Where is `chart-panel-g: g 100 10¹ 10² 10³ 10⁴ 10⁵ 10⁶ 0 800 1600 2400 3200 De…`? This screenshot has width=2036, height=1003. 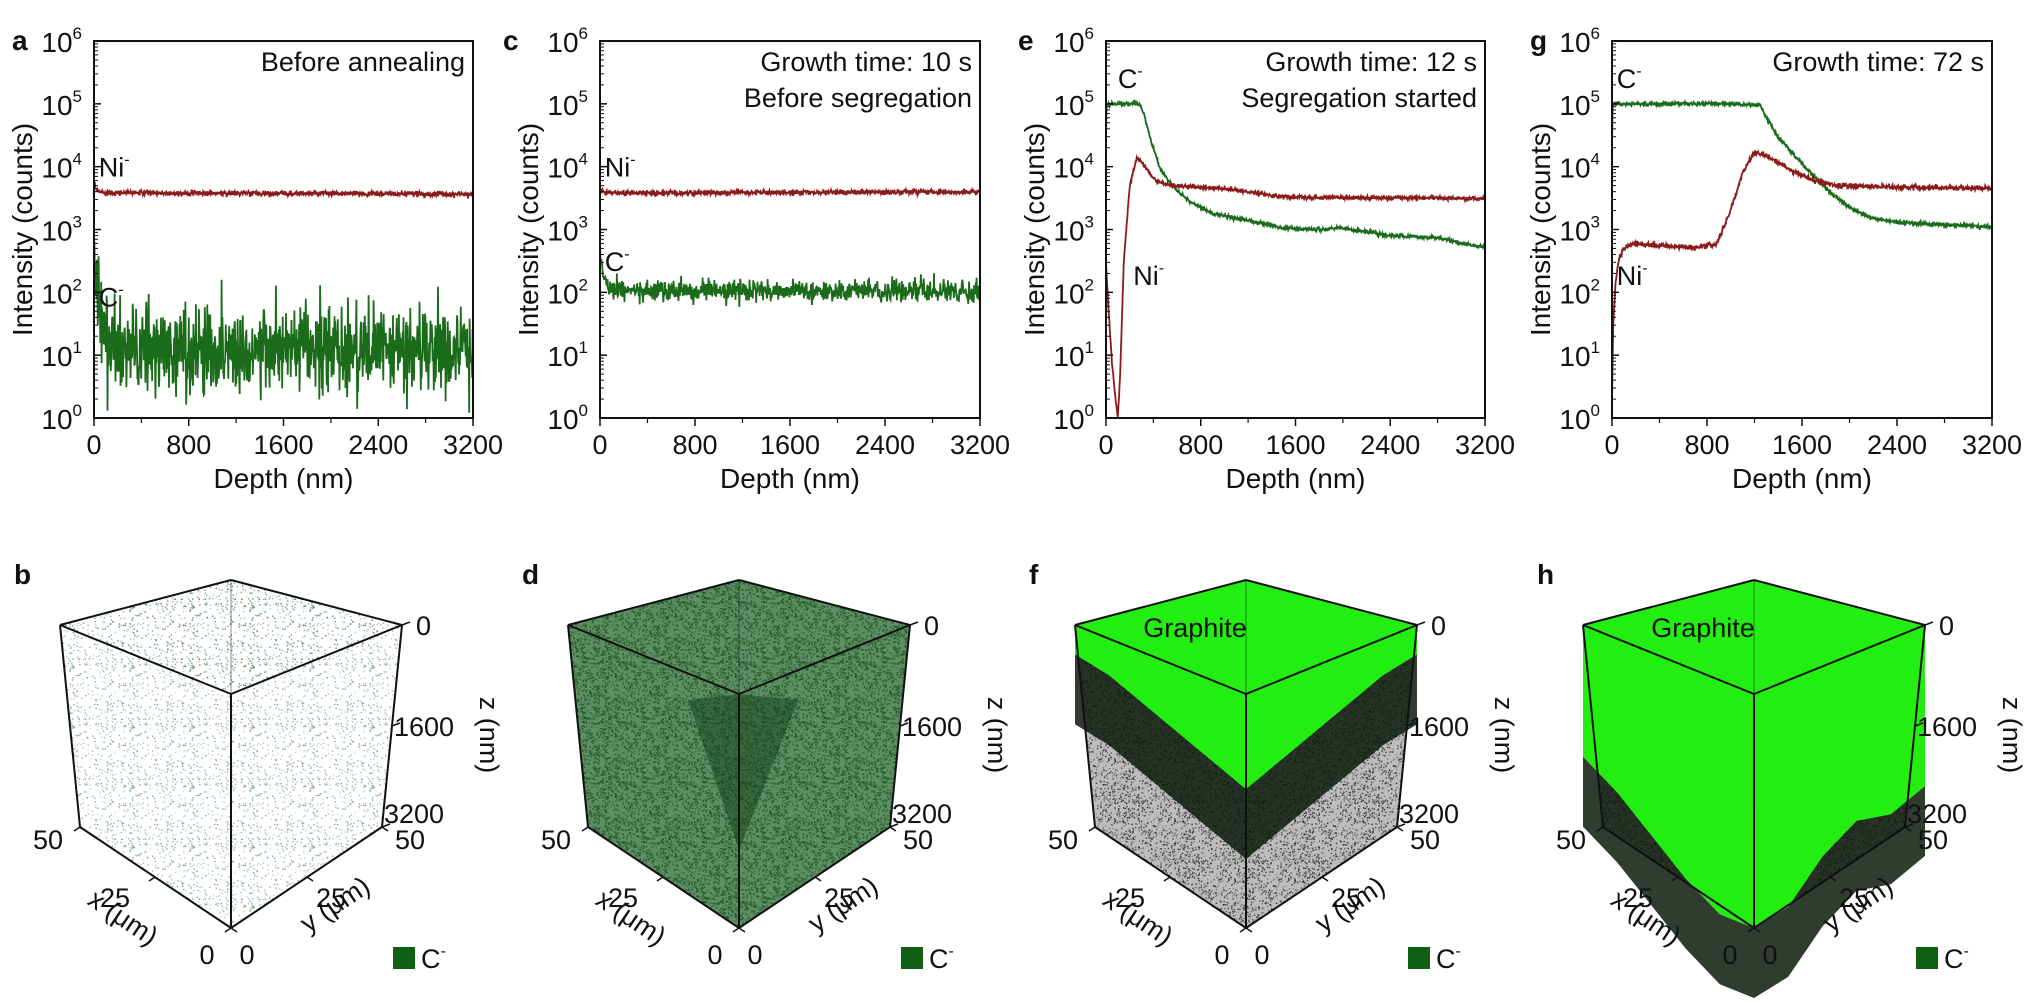
chart-panel-g: g 100 10¹ 10² 10³ 10⁴ 10⁵ 10⁶ 0 800 1600 2400 3200 De… is located at coordinates (1773, 259).